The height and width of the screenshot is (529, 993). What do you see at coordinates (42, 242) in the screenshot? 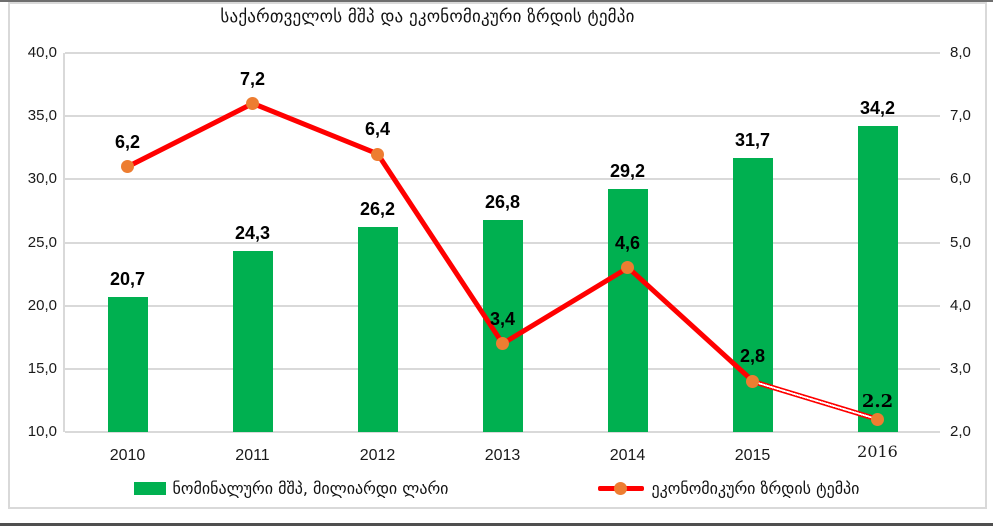
I see `y-axis-tick-left: 25,0` at bounding box center [42, 242].